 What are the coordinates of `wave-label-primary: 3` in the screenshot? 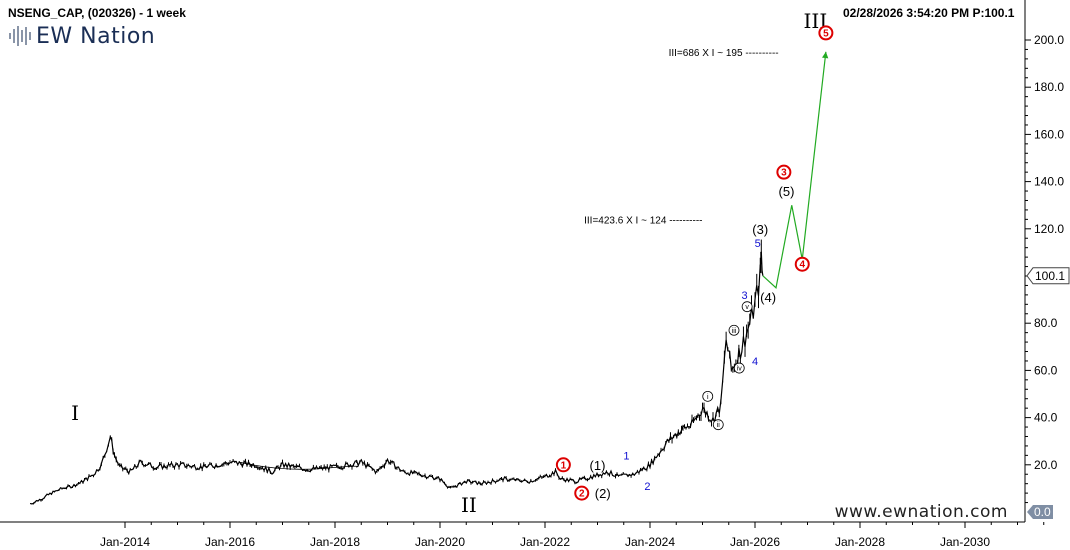 It's located at (784, 172).